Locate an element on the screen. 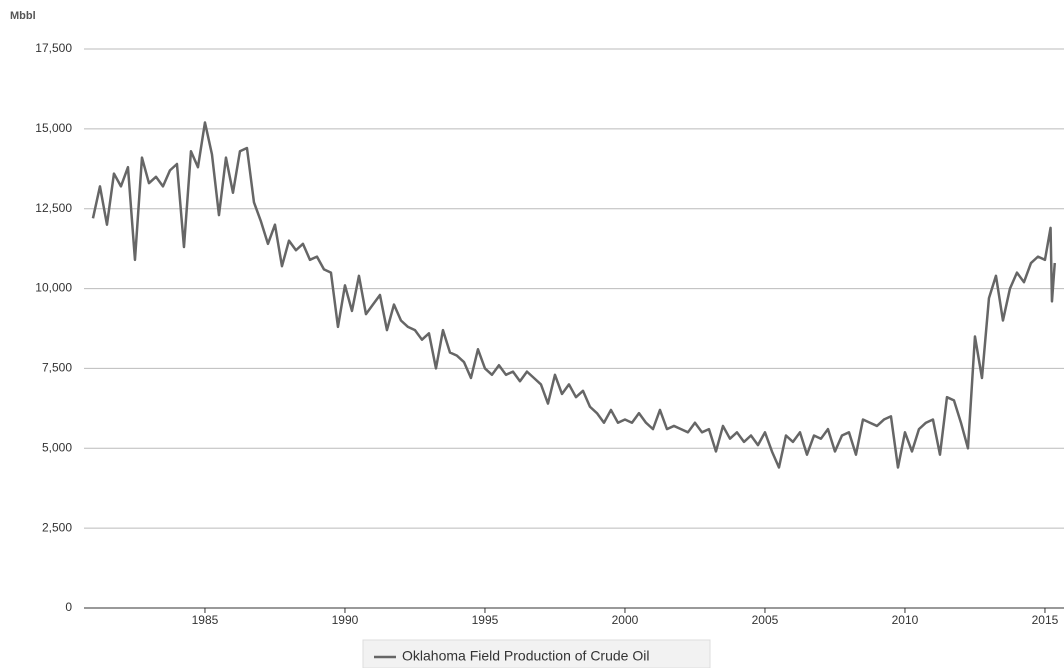 This screenshot has width=1064, height=668. y-tick-label: 17,500 is located at coordinates (53, 48).